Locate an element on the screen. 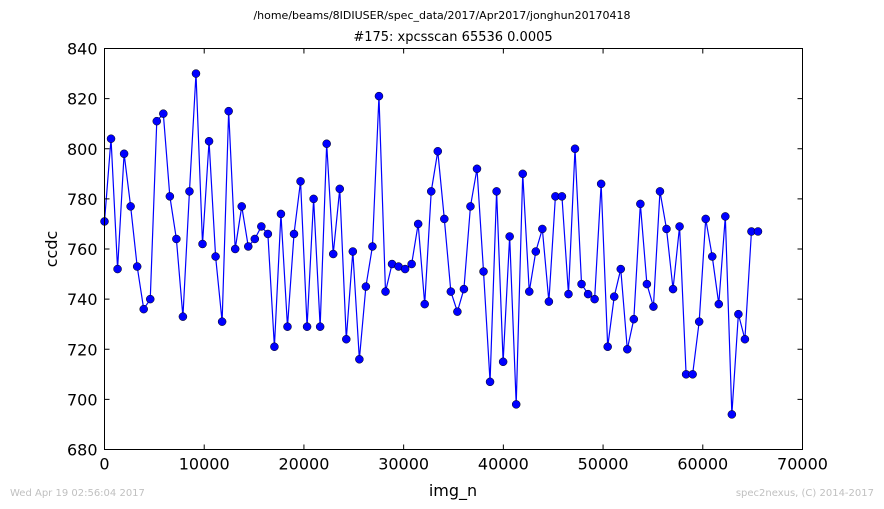 This screenshot has height=509, width=884. y-axis-label: ccdc is located at coordinates (51, 249).